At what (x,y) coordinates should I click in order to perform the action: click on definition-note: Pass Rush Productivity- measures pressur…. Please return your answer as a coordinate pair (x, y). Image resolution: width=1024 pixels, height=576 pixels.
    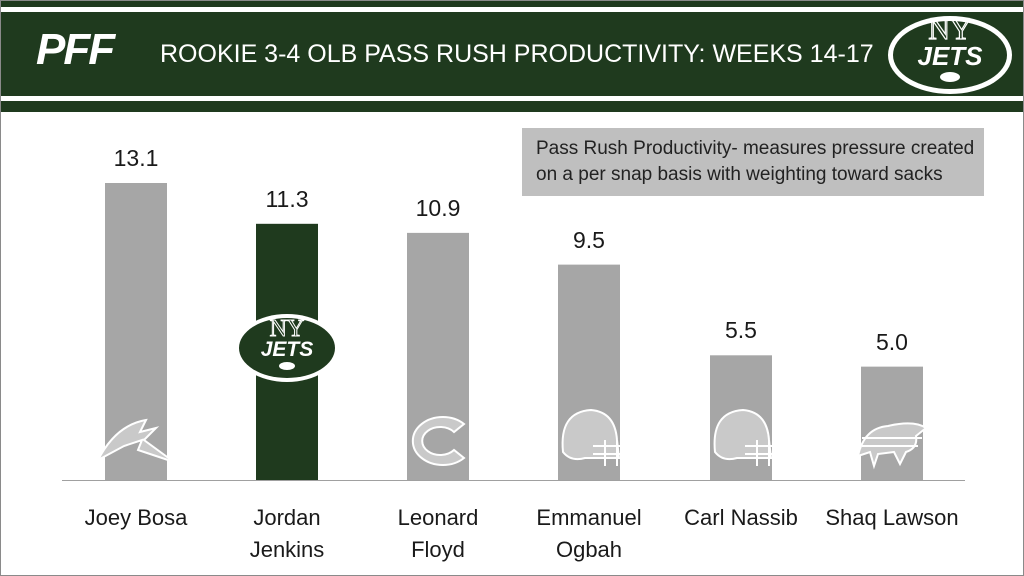
    Looking at the image, I should click on (753, 162).